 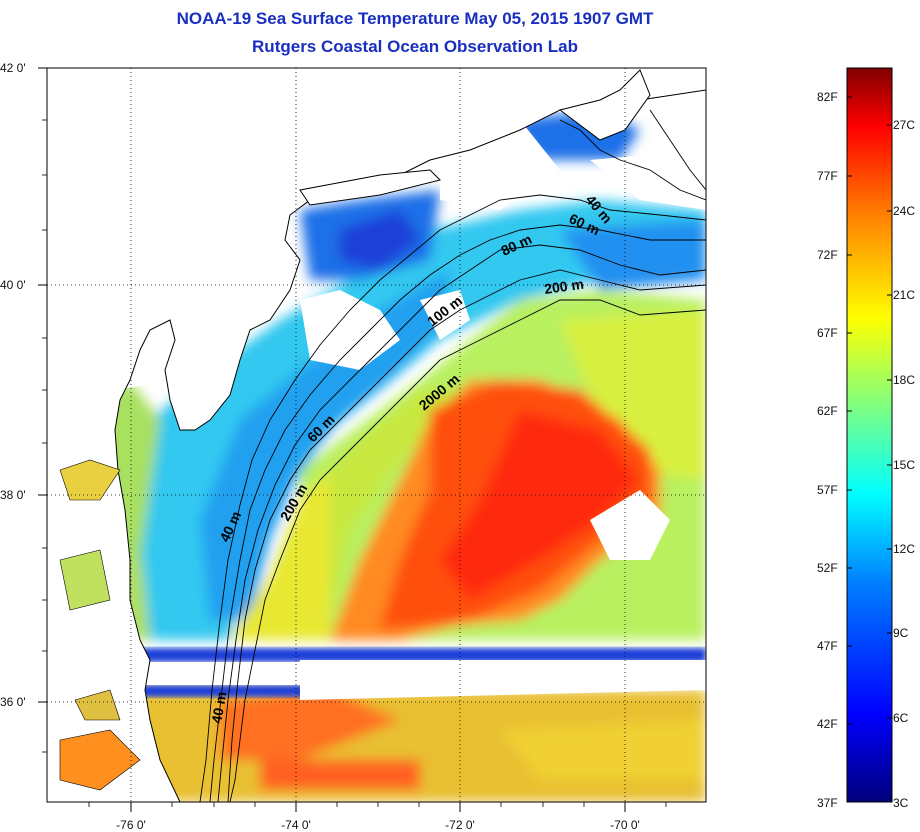 I want to click on colorbar, so click(x=869, y=435).